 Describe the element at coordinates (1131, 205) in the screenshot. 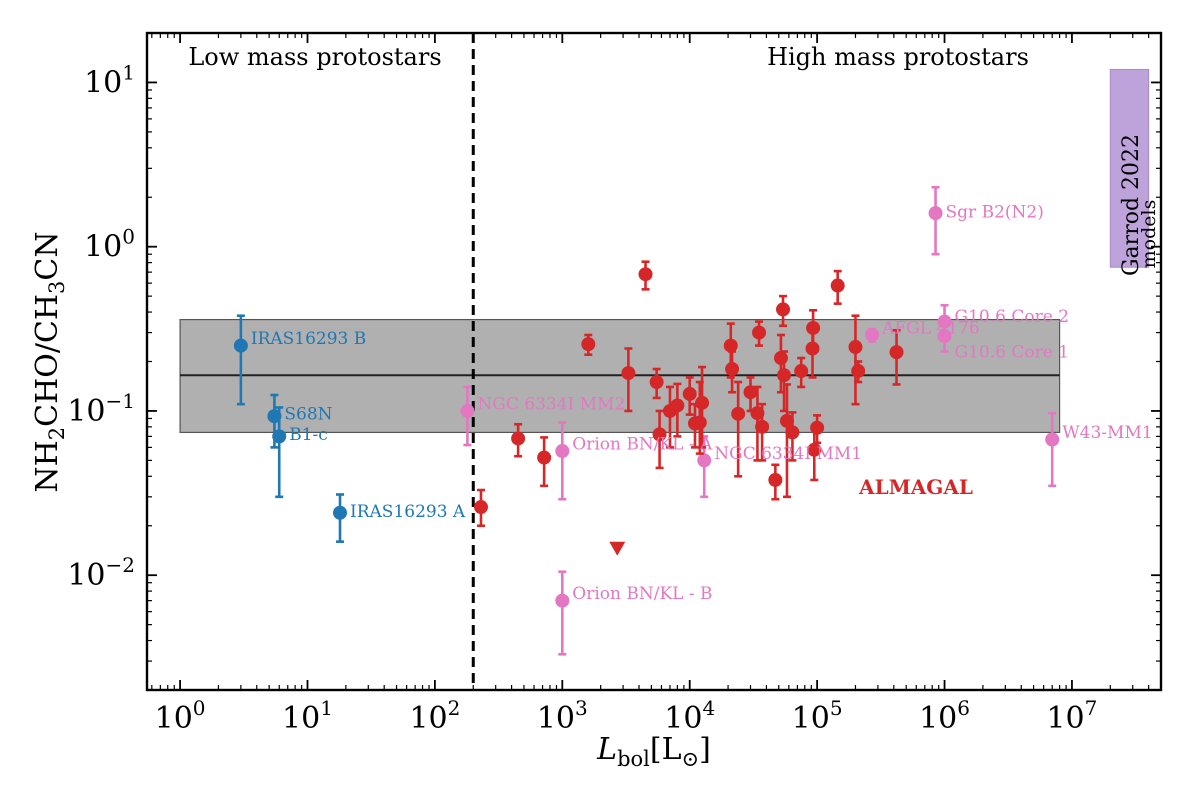

I see `models-label-line1: Garrod 2022` at that location.